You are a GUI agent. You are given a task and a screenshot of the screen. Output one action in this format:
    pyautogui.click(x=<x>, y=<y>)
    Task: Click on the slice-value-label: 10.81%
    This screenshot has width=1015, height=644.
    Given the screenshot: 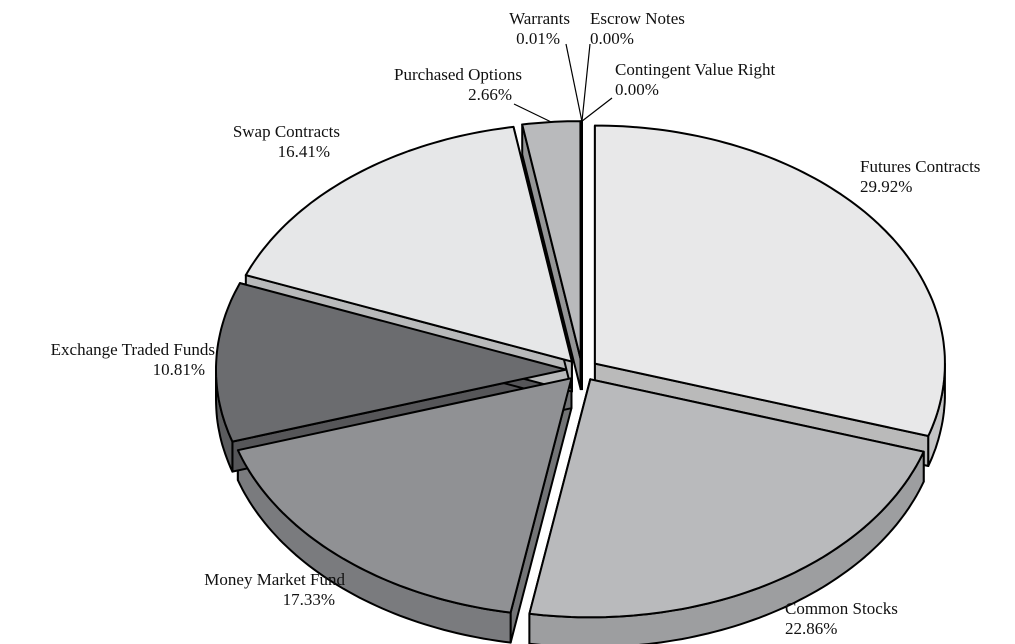 What is the action you would take?
    pyautogui.click(x=179, y=369)
    